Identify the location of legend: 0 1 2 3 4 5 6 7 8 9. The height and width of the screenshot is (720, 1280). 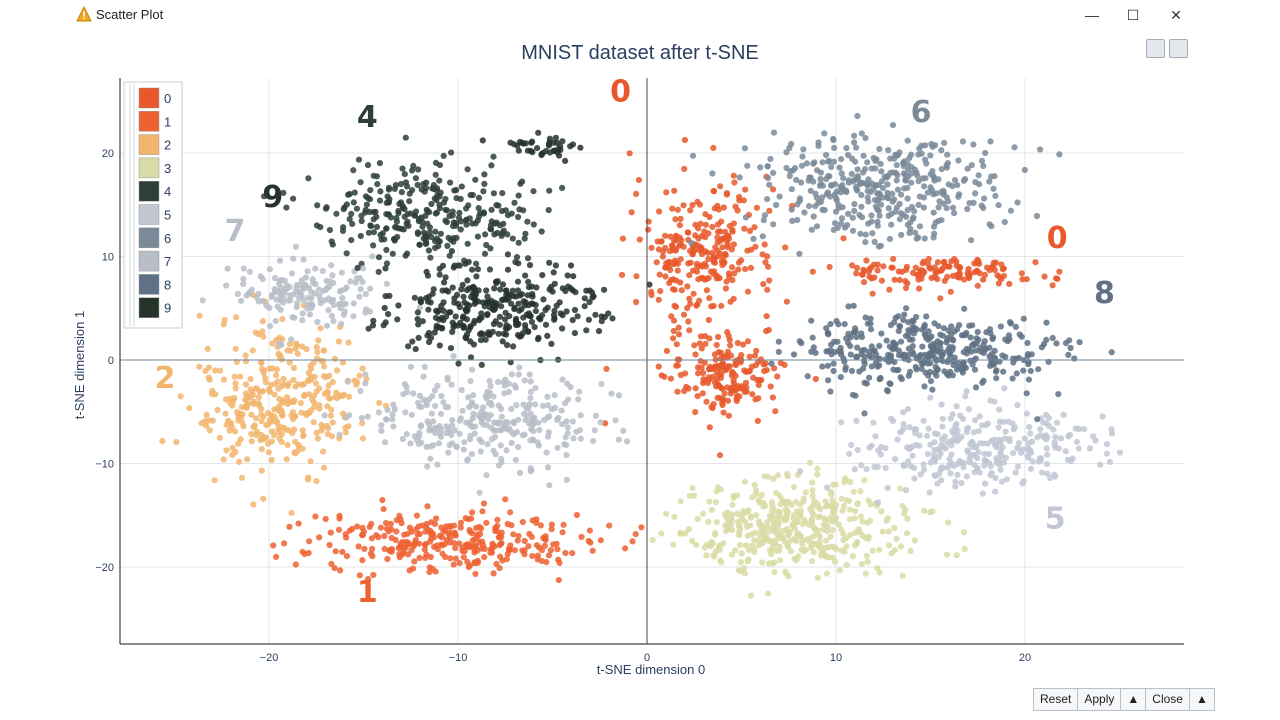
(153, 205).